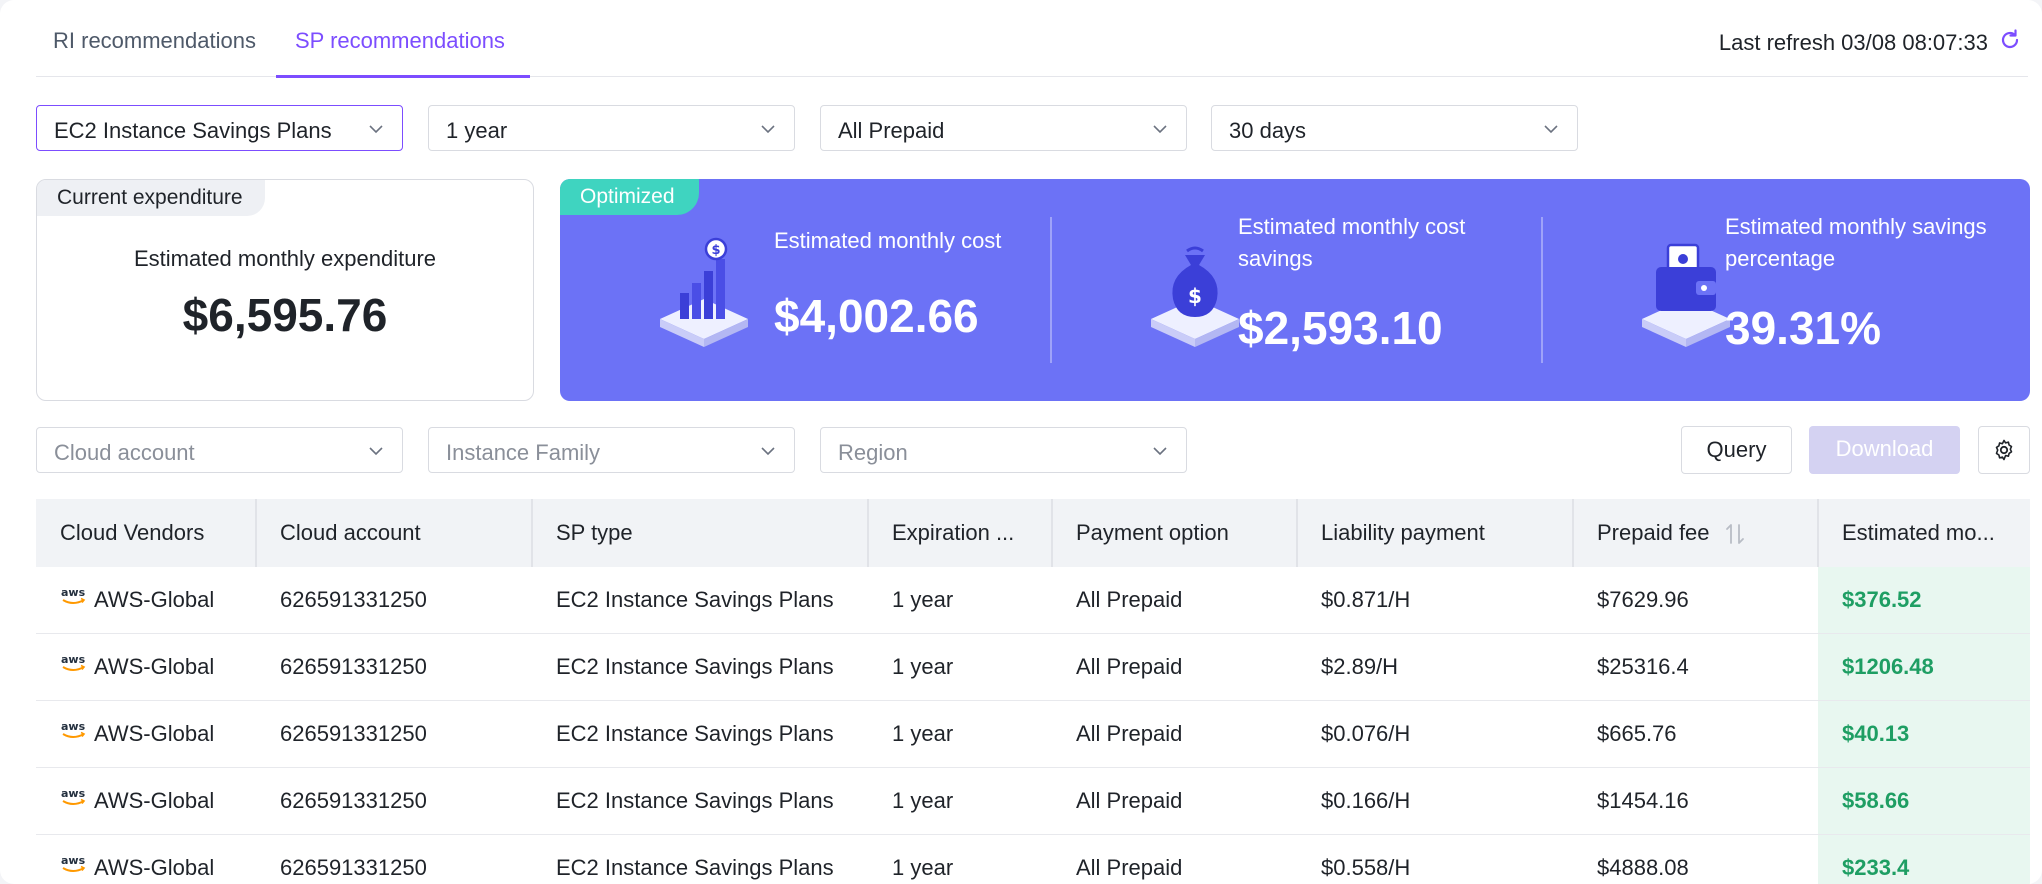 The width and height of the screenshot is (2042, 884). I want to click on tab-sp-recommendations: SP recommendations, so click(400, 40).